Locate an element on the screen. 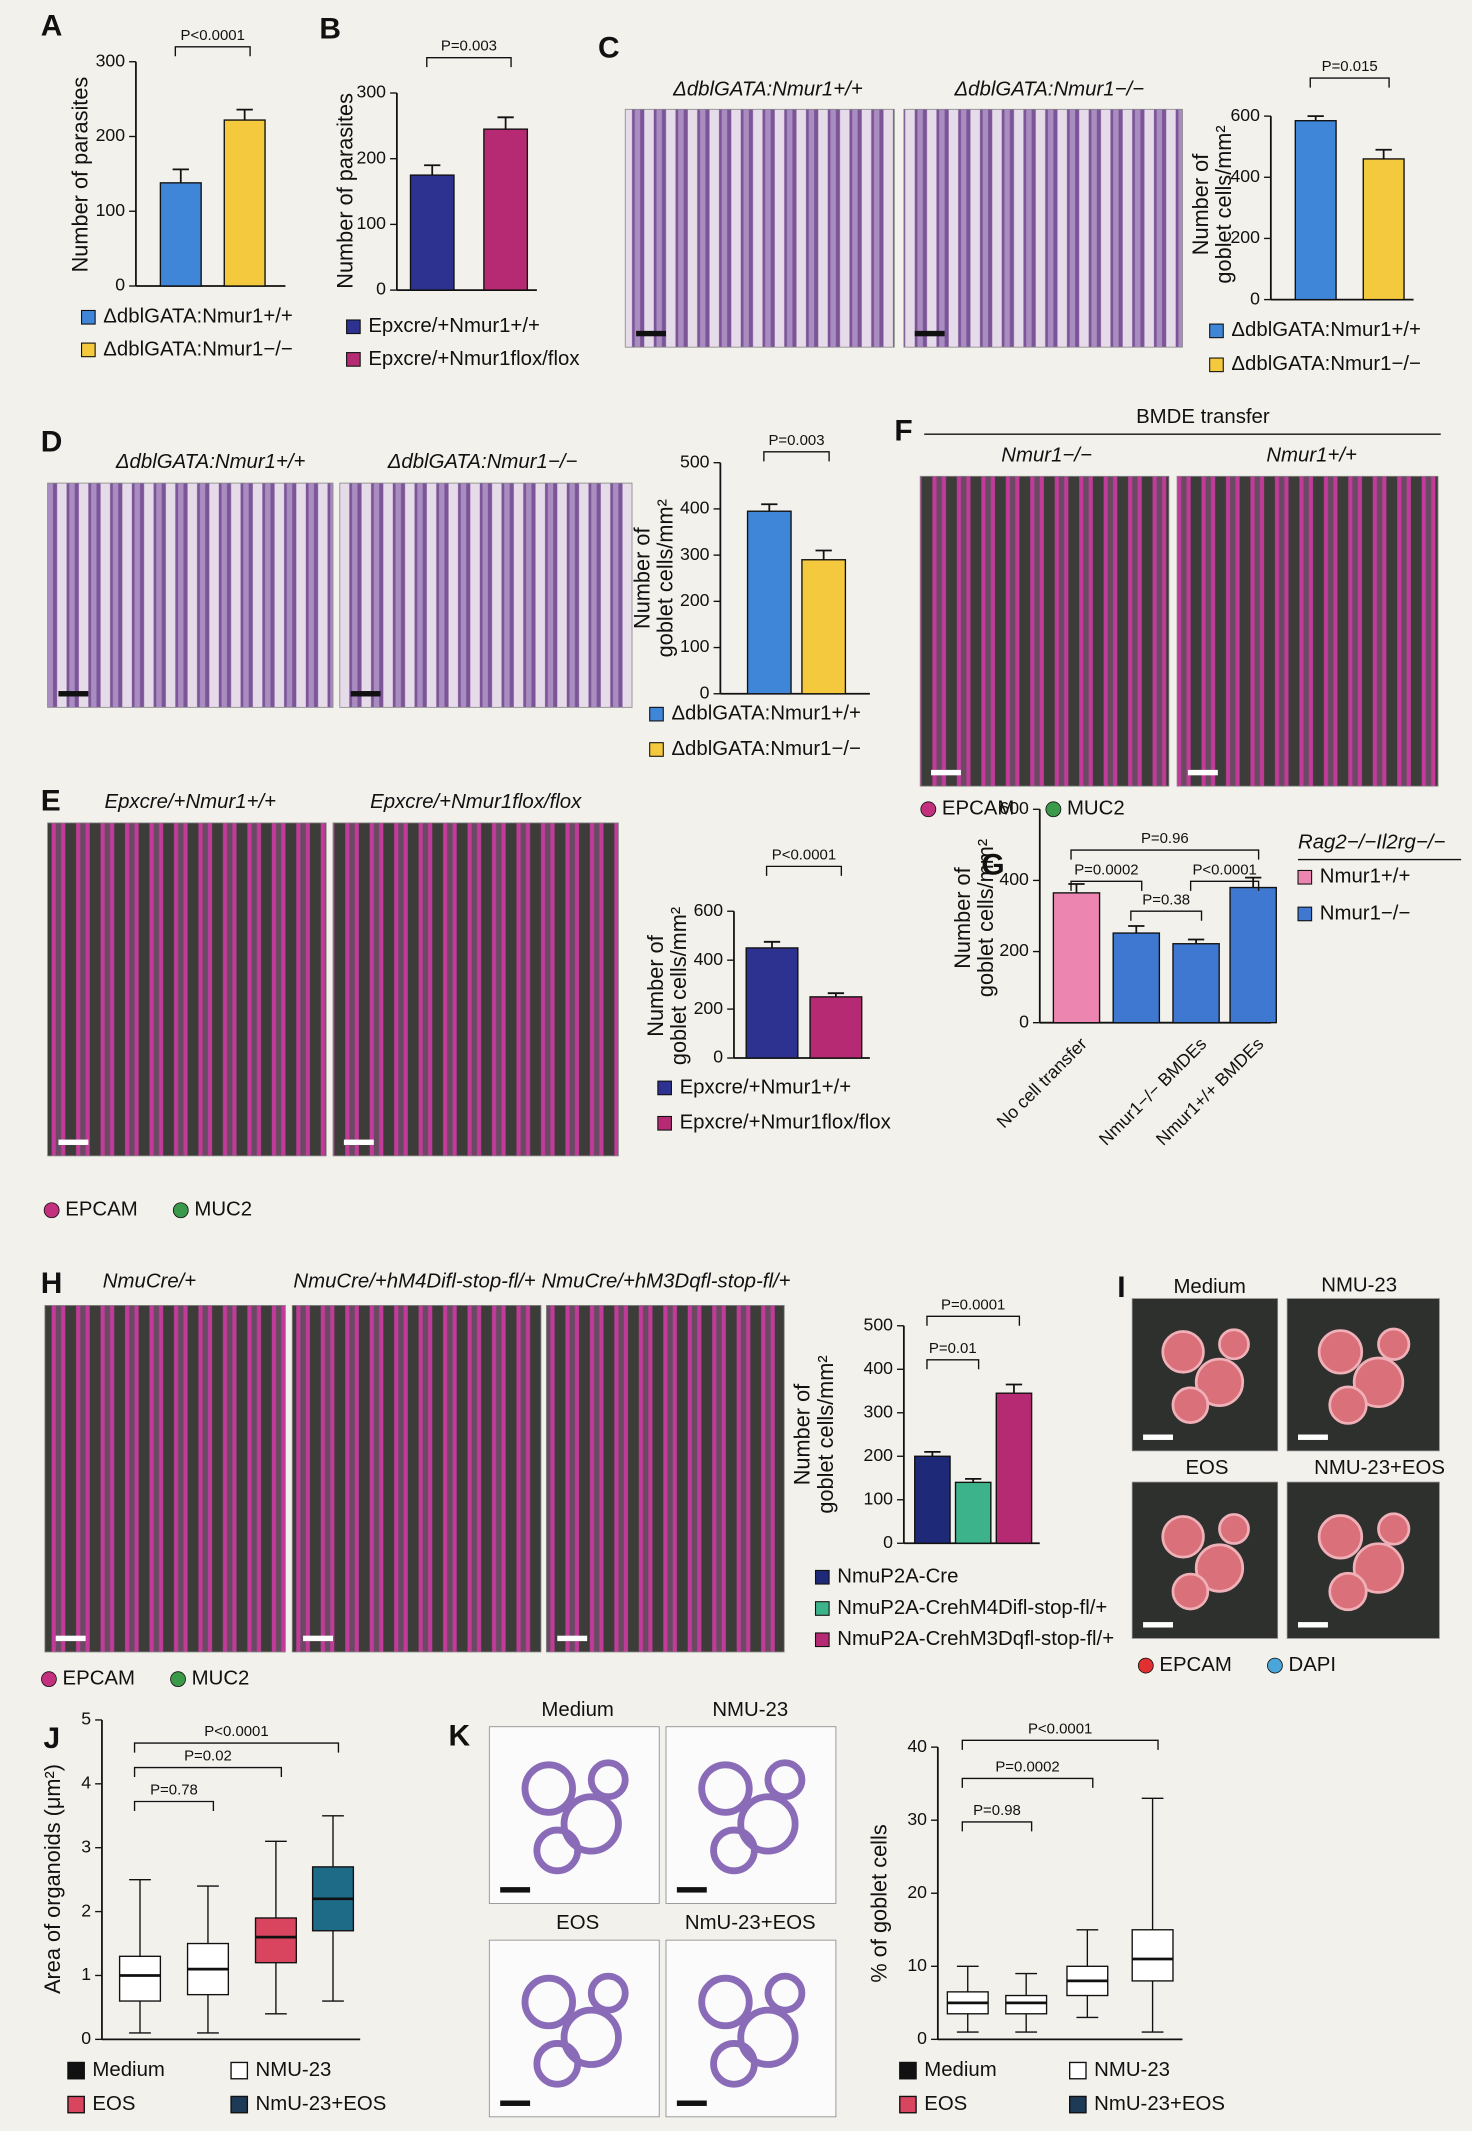 The height and width of the screenshot is (2131, 1472). p-value: P=0.78 is located at coordinates (174, 1790).